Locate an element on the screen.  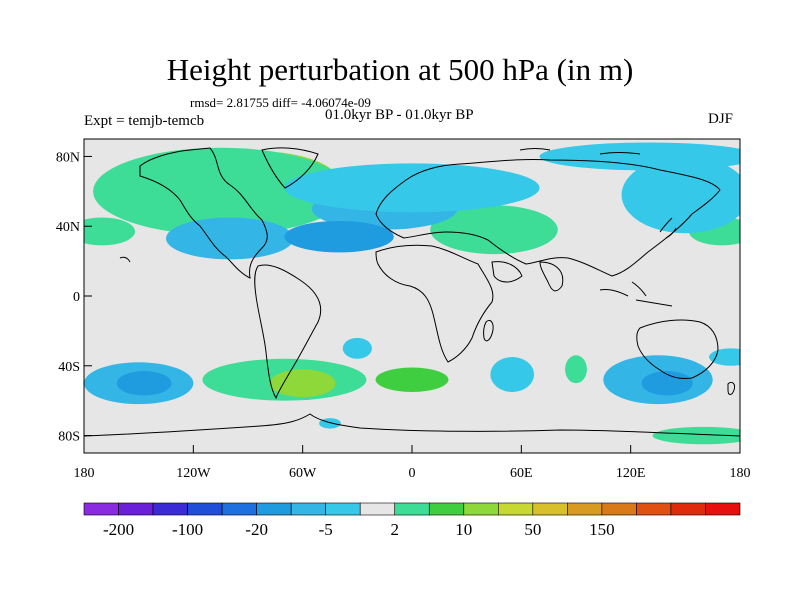
coastline-south-america is located at coordinates (288, 332).